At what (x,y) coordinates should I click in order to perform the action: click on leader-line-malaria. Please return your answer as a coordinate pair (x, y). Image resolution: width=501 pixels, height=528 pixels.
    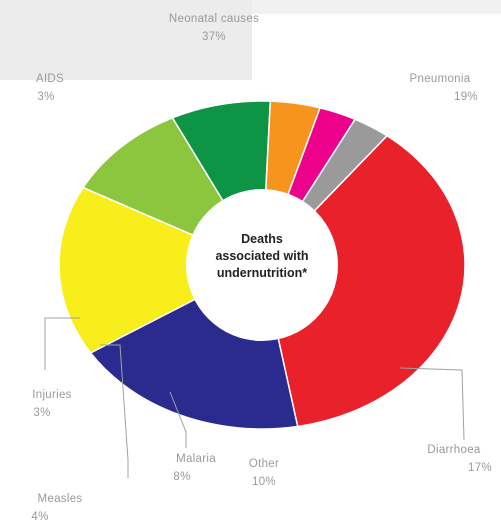
    Looking at the image, I should click on (178, 419).